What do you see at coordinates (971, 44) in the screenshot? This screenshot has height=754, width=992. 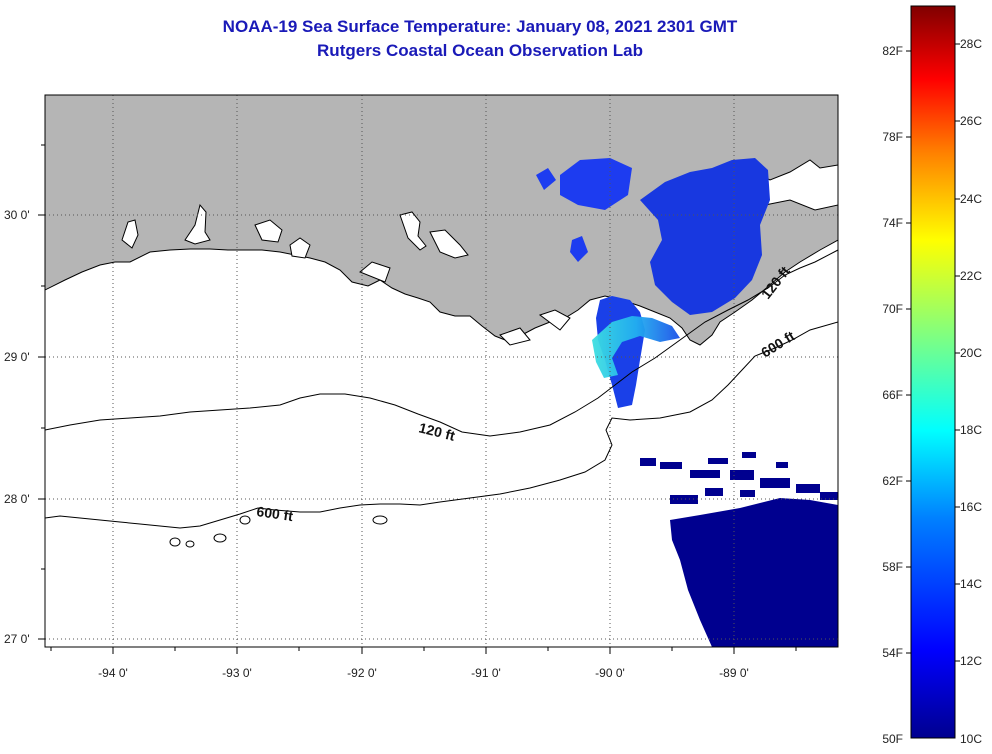 I see `colorbar-label-28c: 28C` at bounding box center [971, 44].